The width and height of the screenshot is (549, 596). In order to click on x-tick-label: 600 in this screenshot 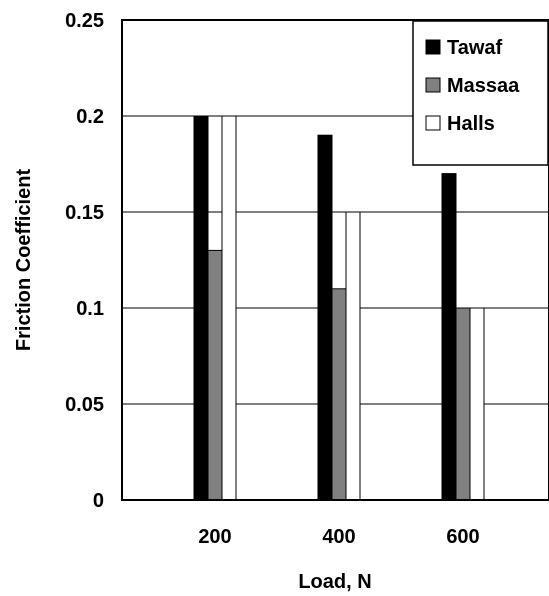, I will do `click(462, 537)`.